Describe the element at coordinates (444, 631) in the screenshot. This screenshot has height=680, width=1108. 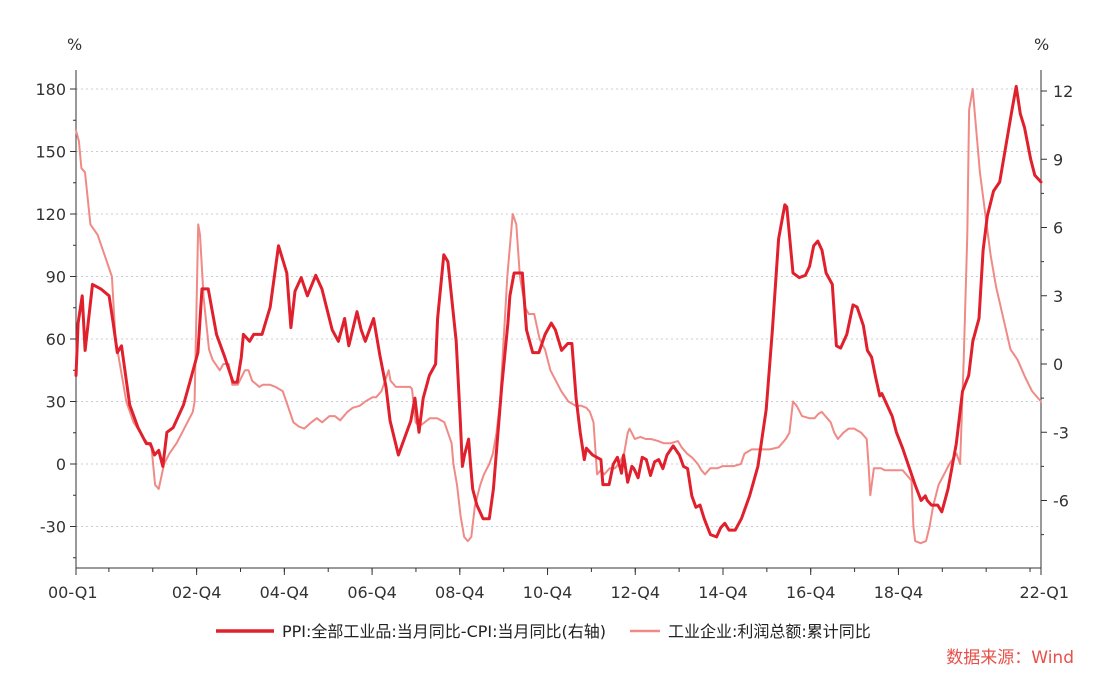
I see `legend-label-ppi-cpi: PPI:全部工业品:当月同比-CPI:当月同比(右轴)` at that location.